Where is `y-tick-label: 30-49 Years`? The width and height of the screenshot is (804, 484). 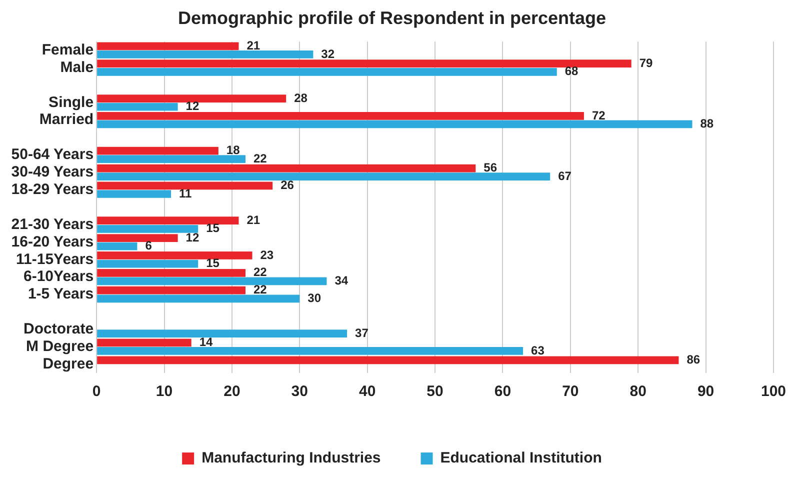
y-tick-label: 30-49 Years is located at coordinates (52, 172).